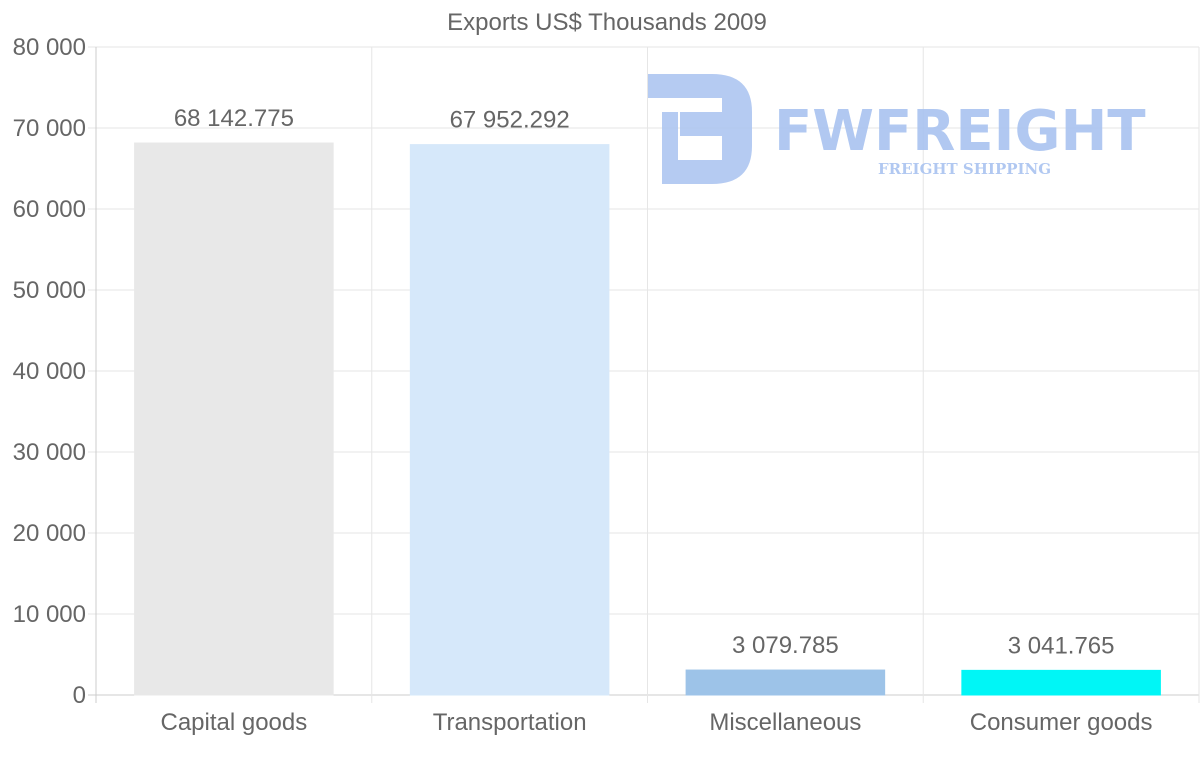 This screenshot has width=1200, height=763. What do you see at coordinates (964, 169) in the screenshot?
I see `watermark-tagline: FREIGHT SHIPPING` at bounding box center [964, 169].